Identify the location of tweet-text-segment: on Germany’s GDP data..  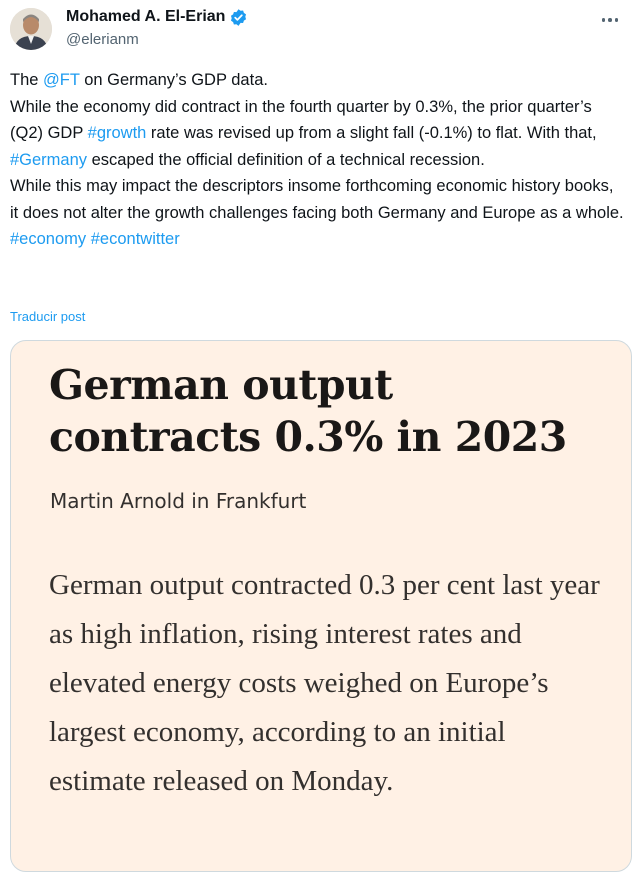
(173, 80).